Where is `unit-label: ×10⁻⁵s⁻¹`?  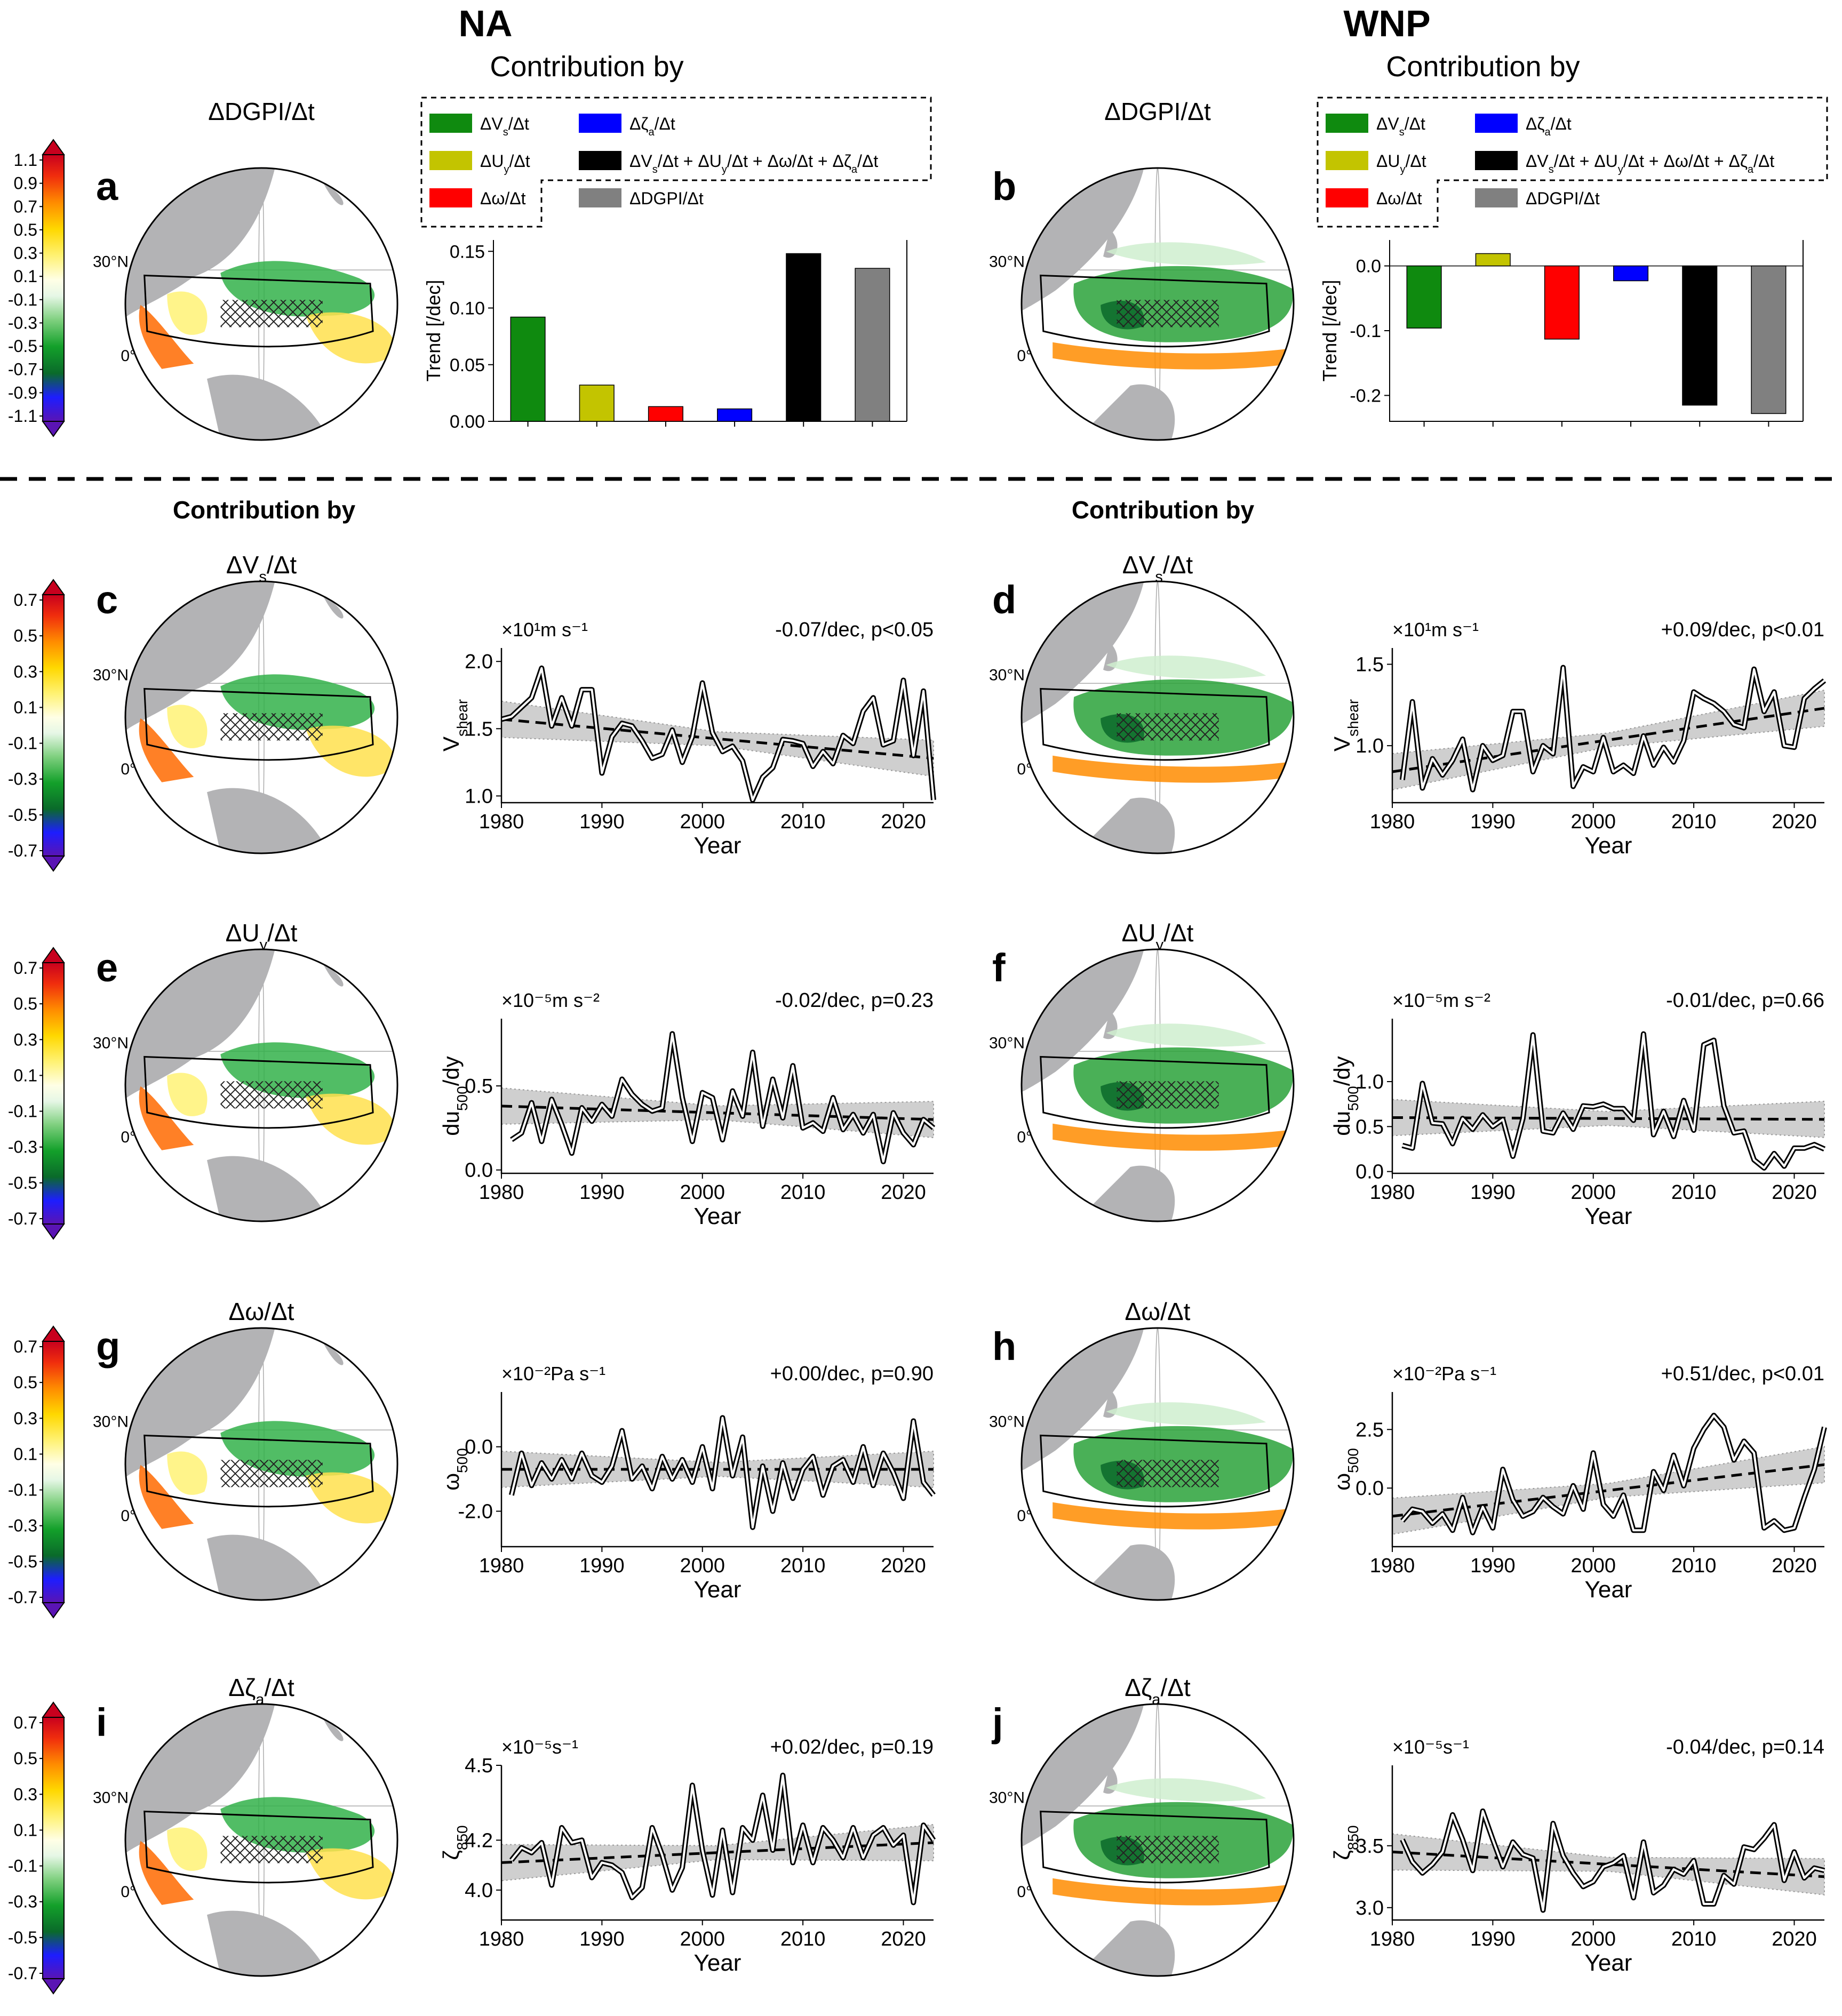
unit-label: ×10⁻⁵s⁻¹ is located at coordinates (1431, 1747).